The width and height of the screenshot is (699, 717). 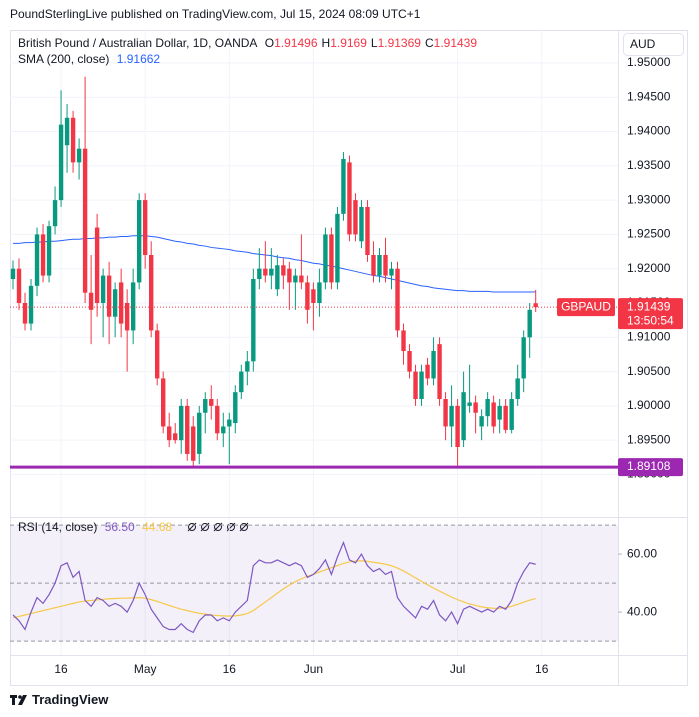 I want to click on sma-line, so click(x=274, y=264).